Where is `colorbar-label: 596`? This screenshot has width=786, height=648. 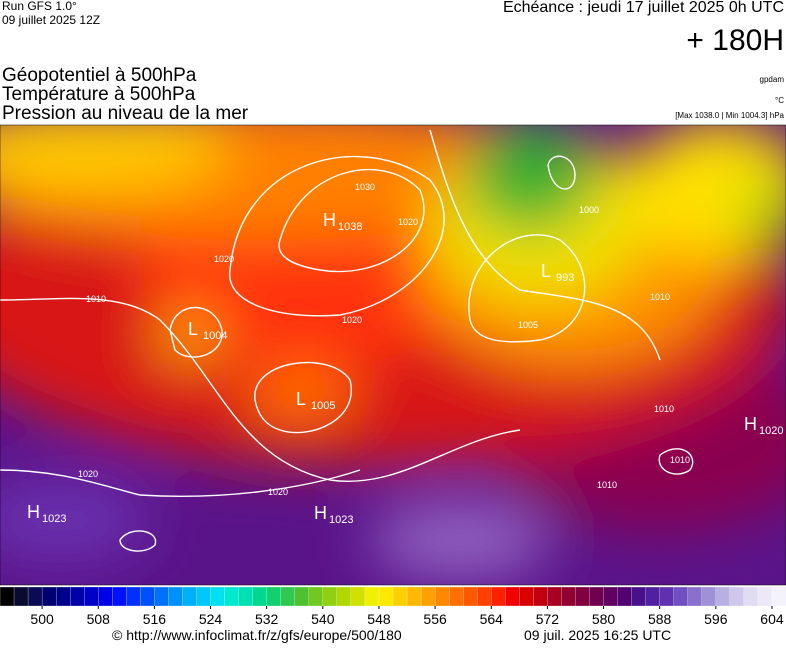 colorbar-label: 596 is located at coordinates (716, 619).